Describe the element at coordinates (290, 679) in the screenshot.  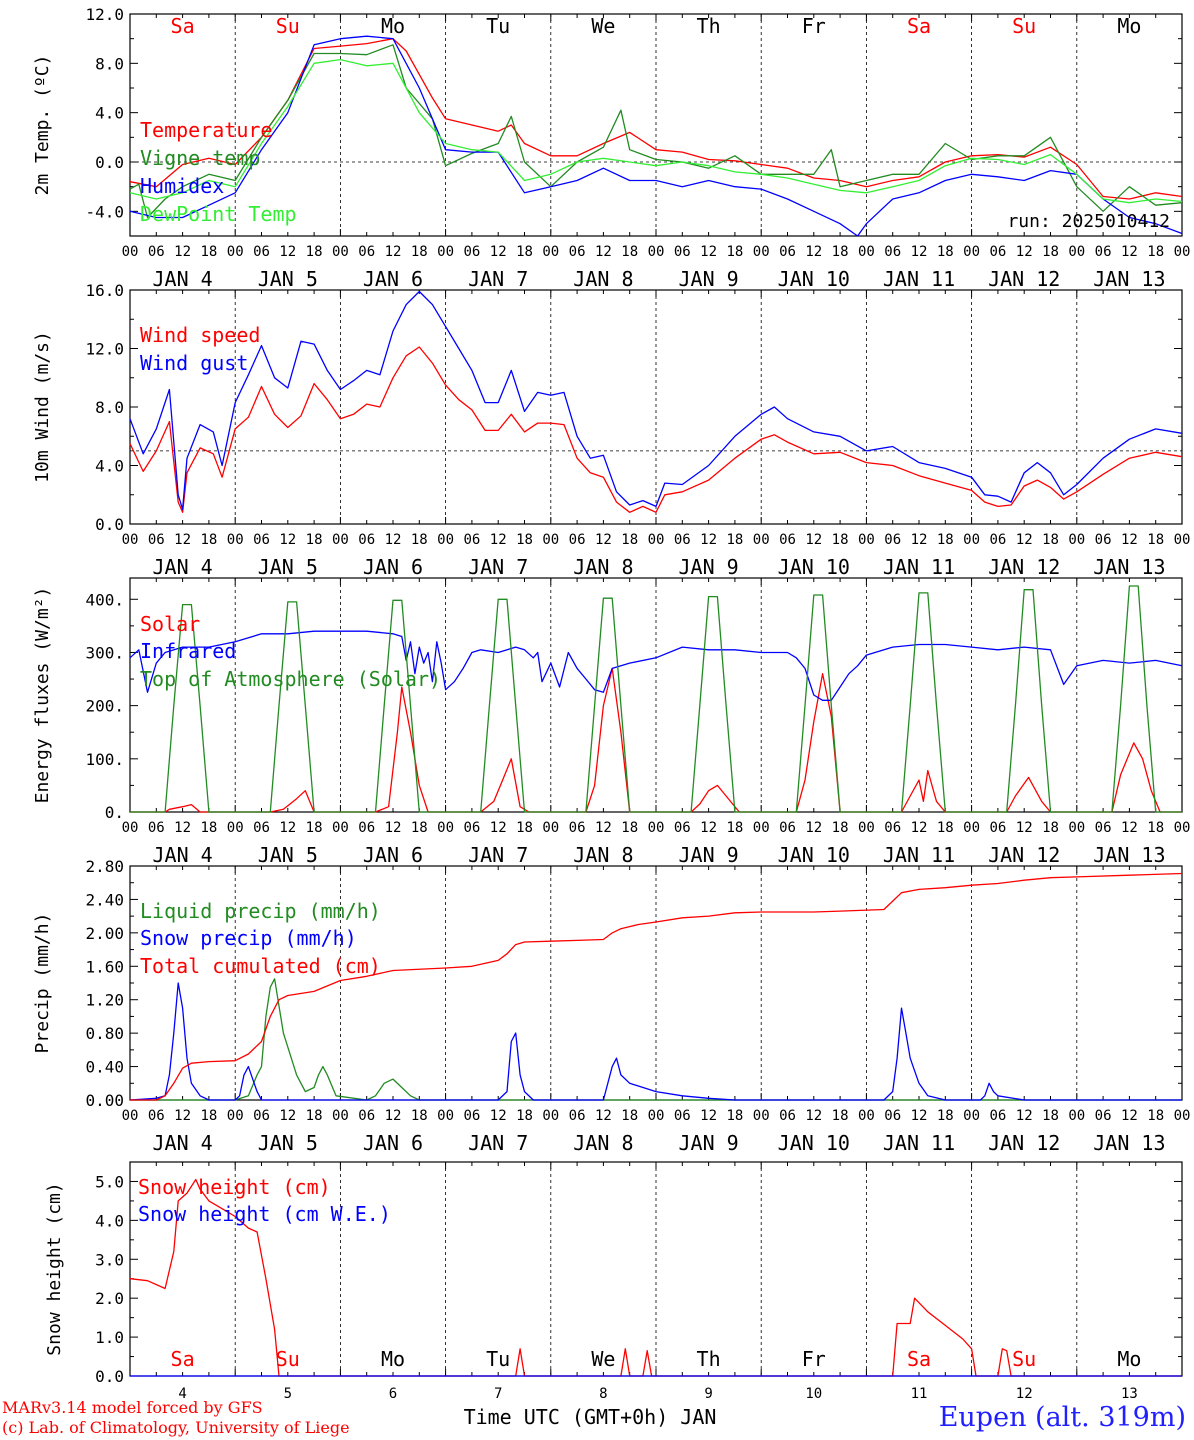
I see `legend-entry: Top of Atmosphere (Solar)` at that location.